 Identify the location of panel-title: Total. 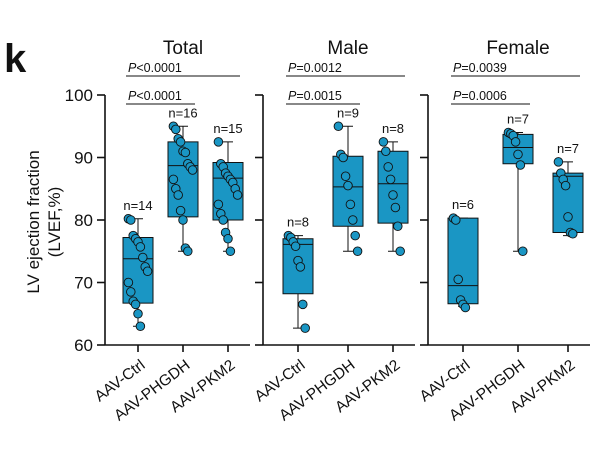
(183, 48).